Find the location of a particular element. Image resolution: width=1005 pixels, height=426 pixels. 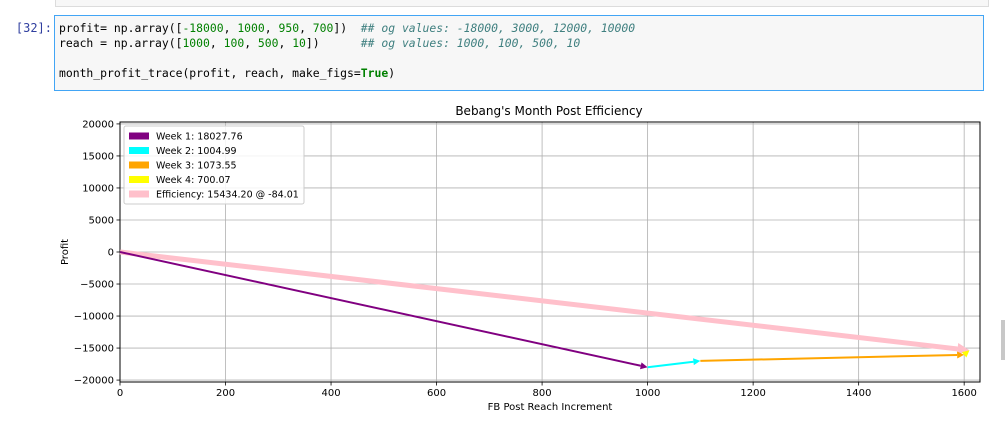

cell-prompt: [32]: is located at coordinates (33, 28).